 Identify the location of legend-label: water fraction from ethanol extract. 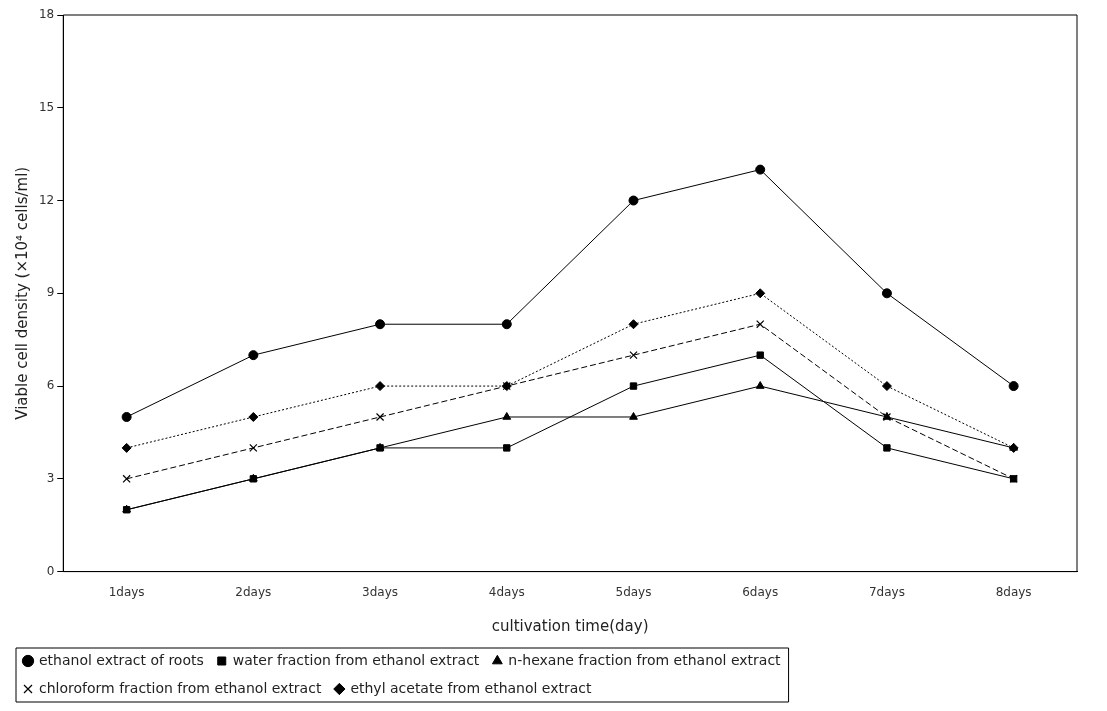
(356, 659).